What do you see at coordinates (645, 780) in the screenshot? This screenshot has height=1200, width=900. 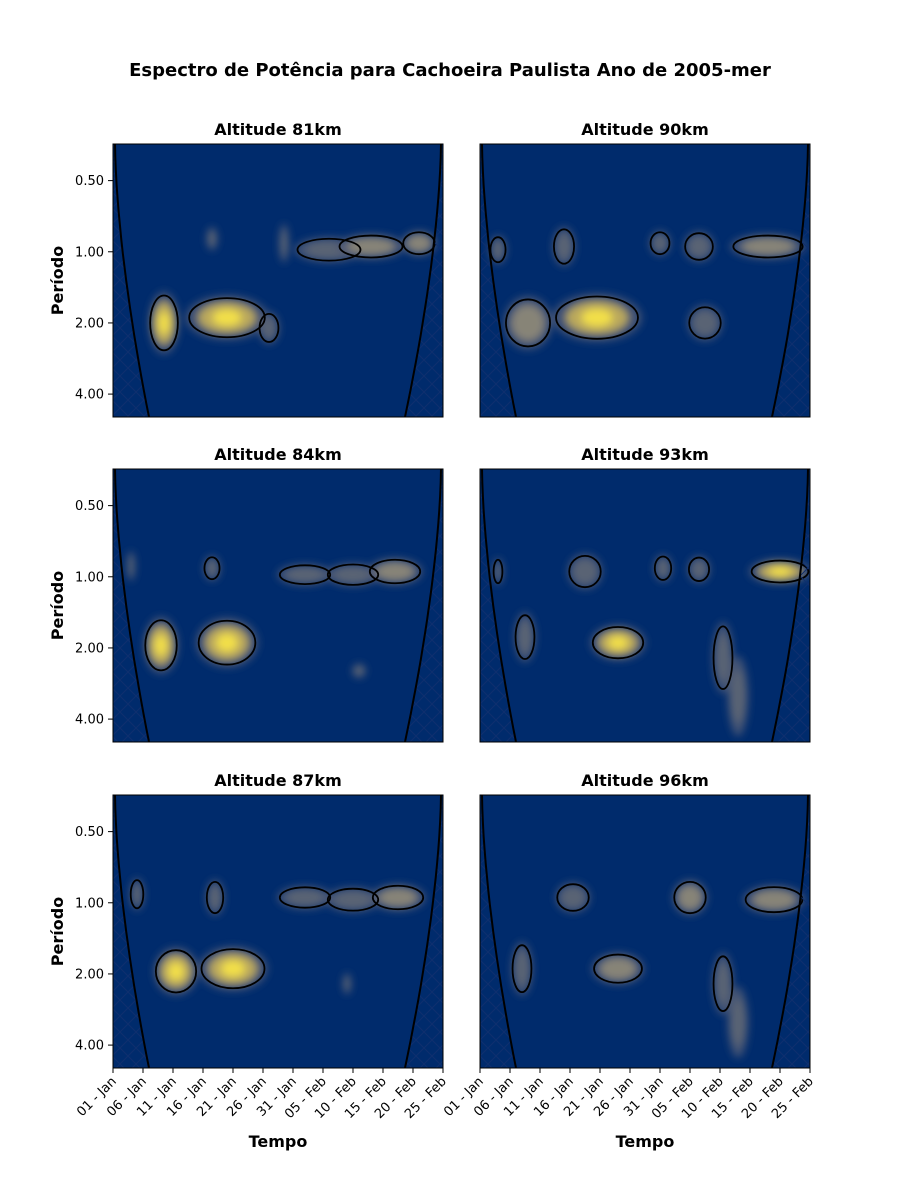 I see `panel-title: Altitude 96km` at bounding box center [645, 780].